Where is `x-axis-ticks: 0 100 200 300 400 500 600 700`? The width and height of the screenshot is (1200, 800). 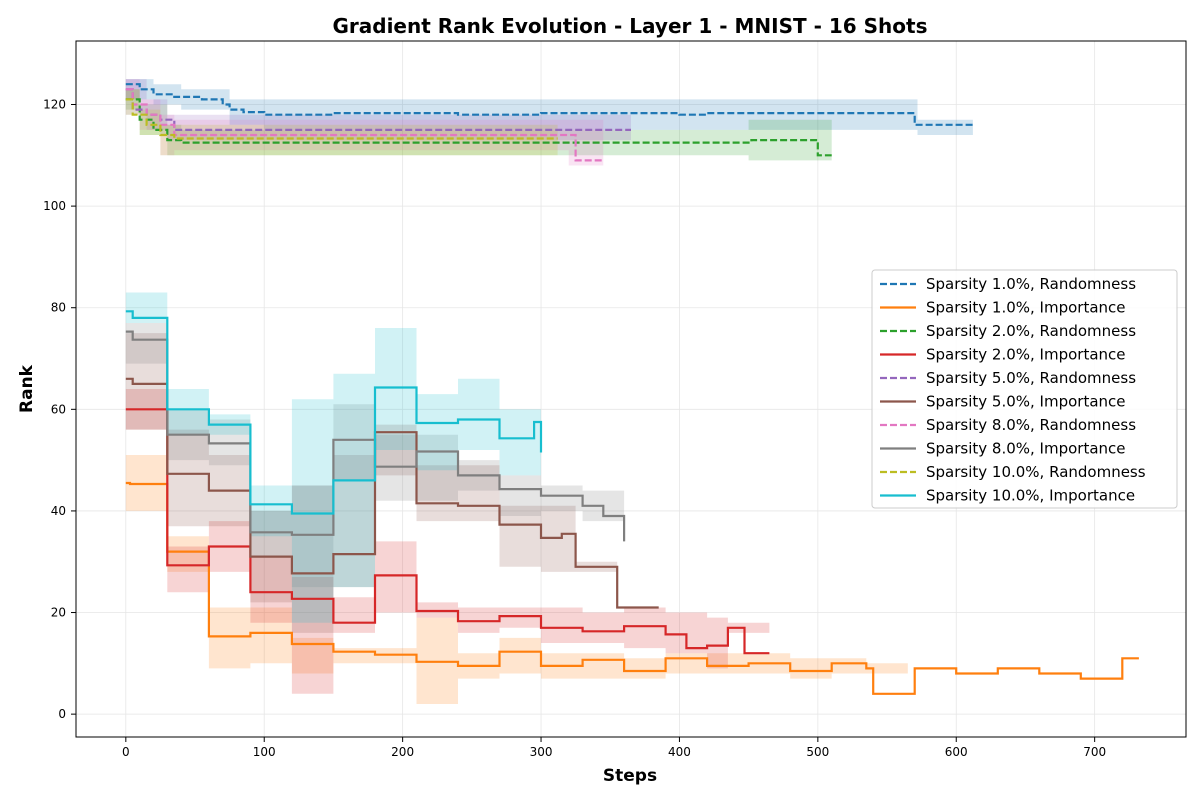
x-axis-ticks: 0 100 200 300 400 500 600 700 is located at coordinates (614, 748).